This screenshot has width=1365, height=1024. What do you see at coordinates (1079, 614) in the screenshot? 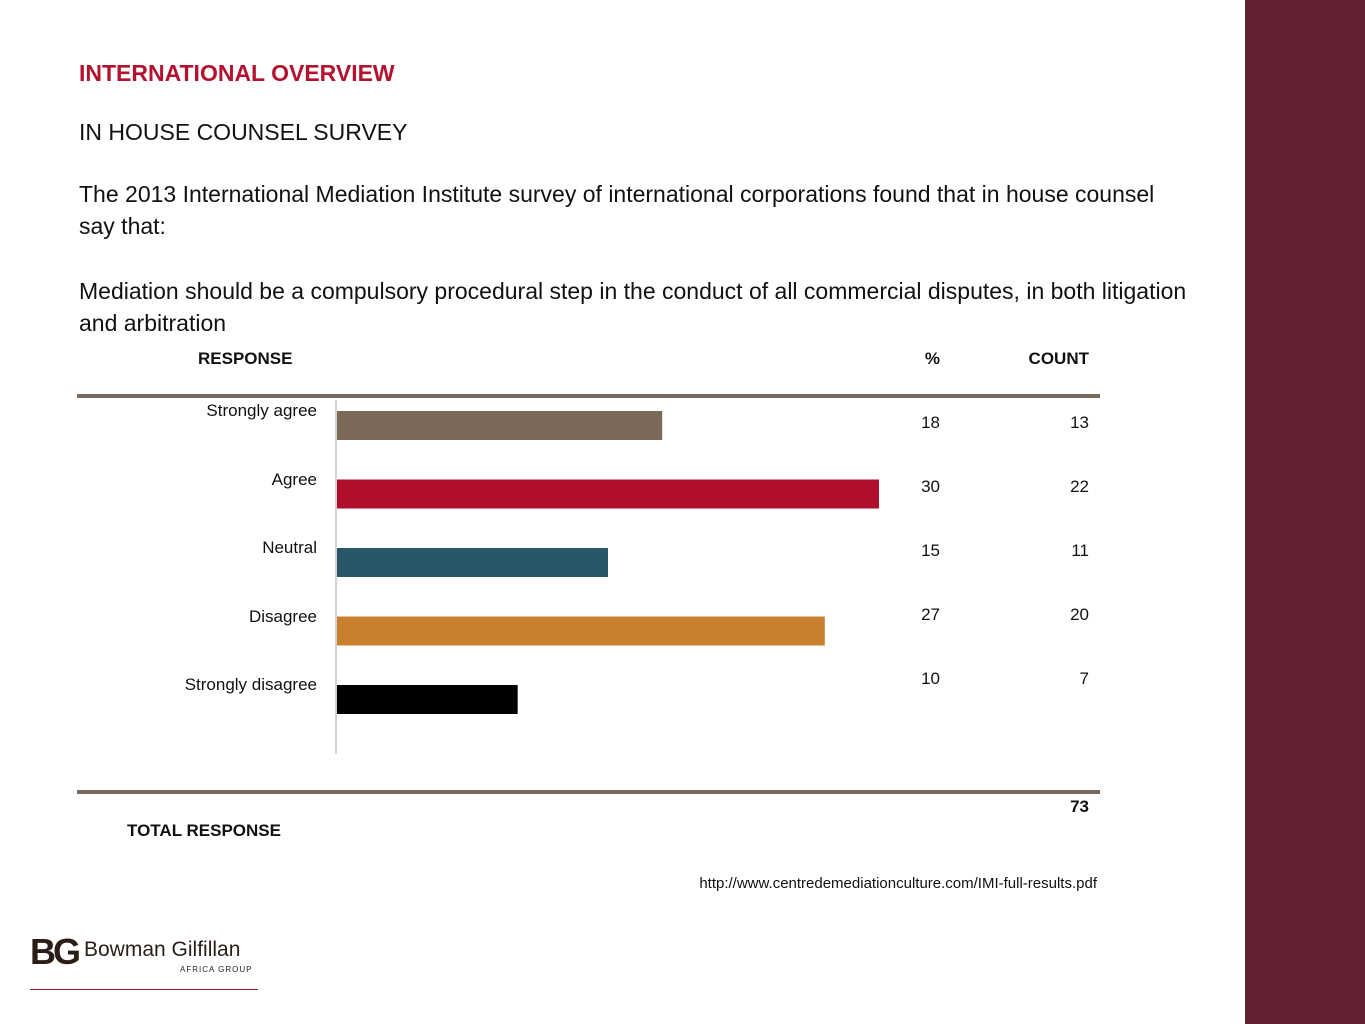
I see `count-value: 20` at bounding box center [1079, 614].